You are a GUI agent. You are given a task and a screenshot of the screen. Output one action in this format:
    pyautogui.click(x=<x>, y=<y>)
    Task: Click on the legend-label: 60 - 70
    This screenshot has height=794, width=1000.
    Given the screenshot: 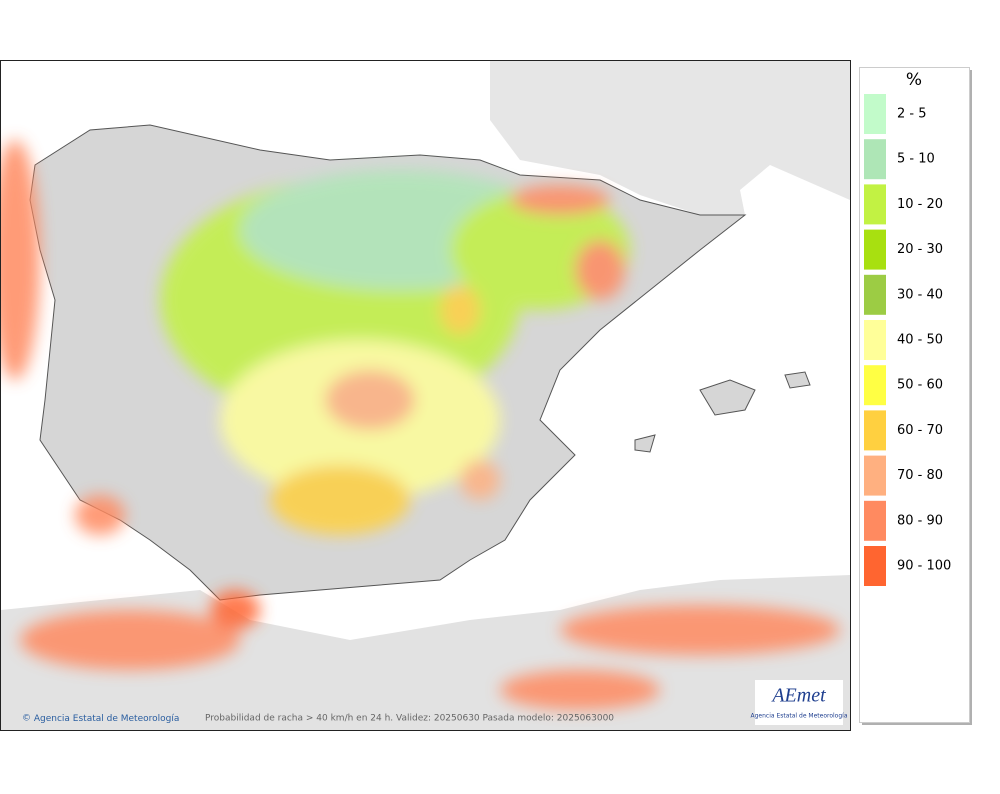 What is the action you would take?
    pyautogui.click(x=920, y=430)
    